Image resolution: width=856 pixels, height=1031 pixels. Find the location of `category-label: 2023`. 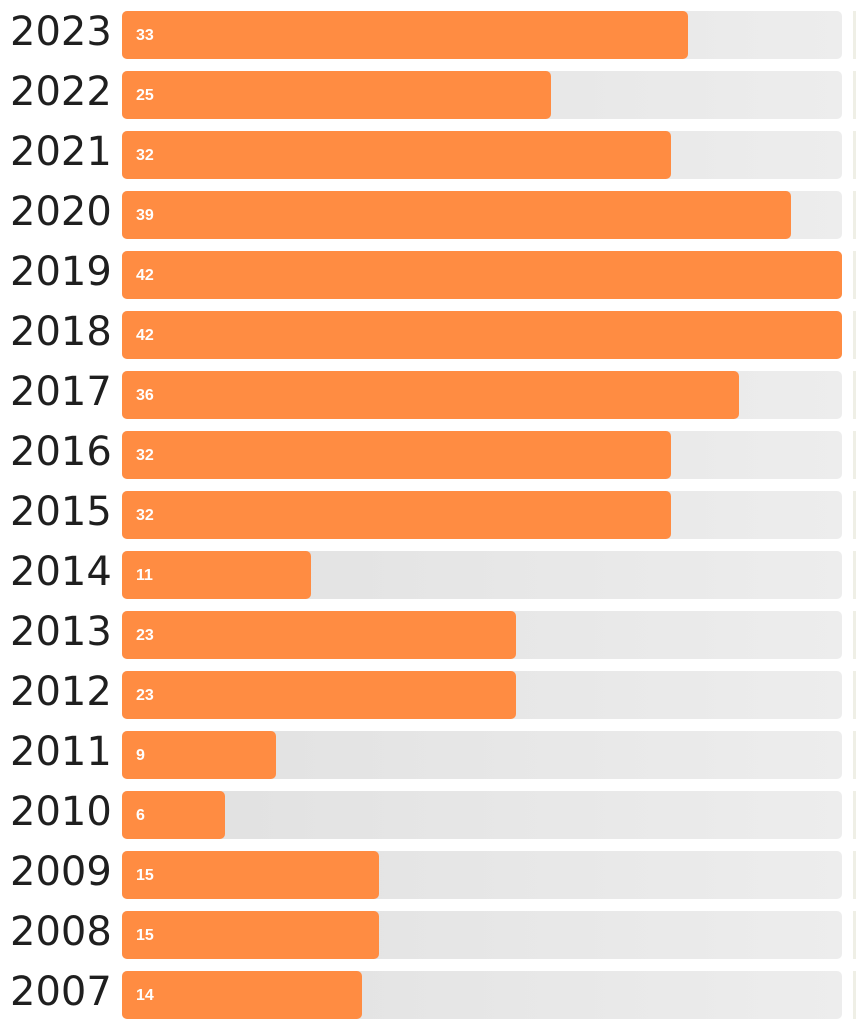

category-label: 2023 is located at coordinates (61, 32).